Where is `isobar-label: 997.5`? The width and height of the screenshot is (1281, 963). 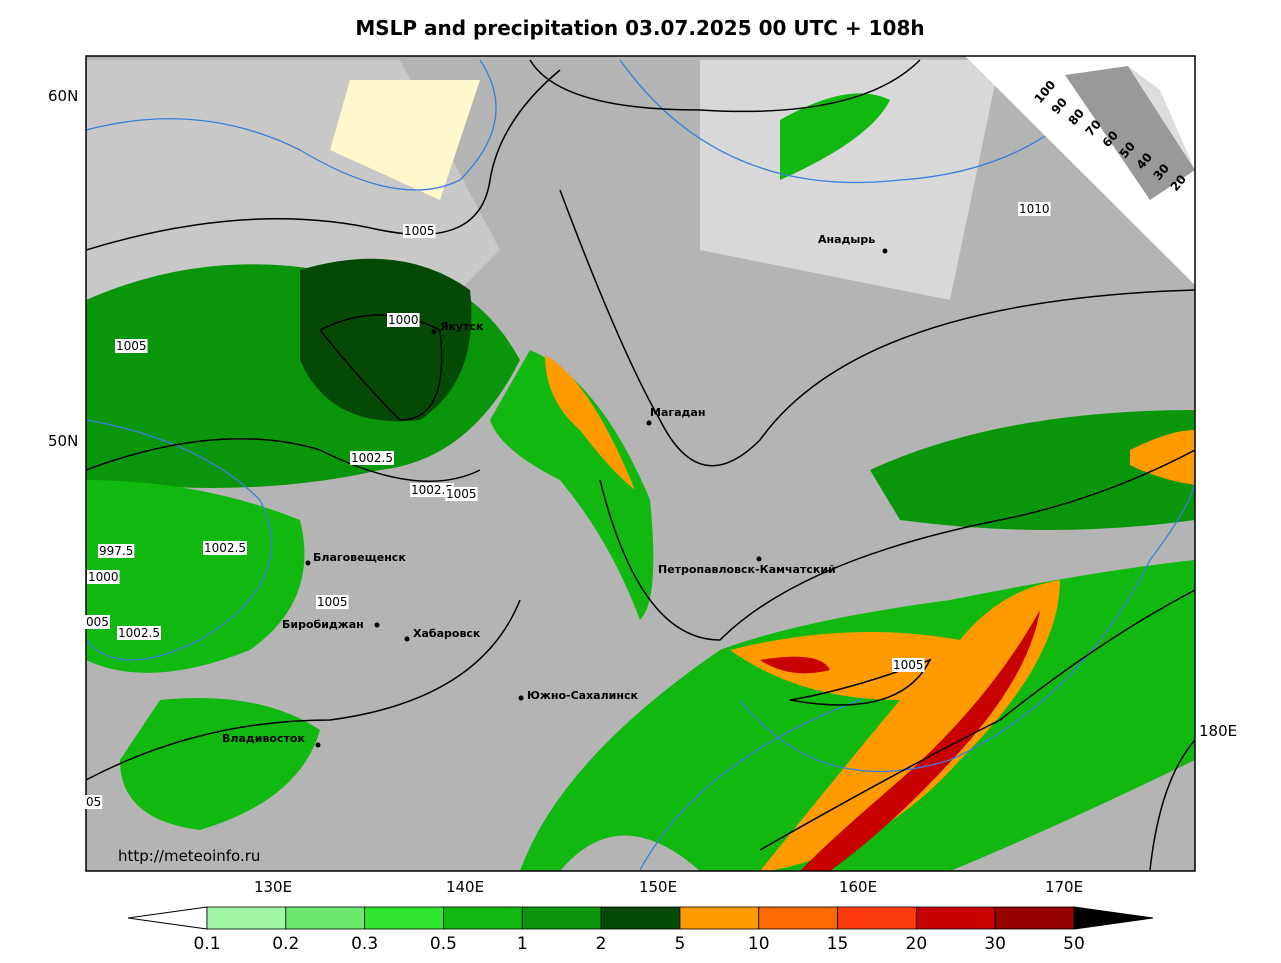 isobar-label: 997.5 is located at coordinates (116, 551).